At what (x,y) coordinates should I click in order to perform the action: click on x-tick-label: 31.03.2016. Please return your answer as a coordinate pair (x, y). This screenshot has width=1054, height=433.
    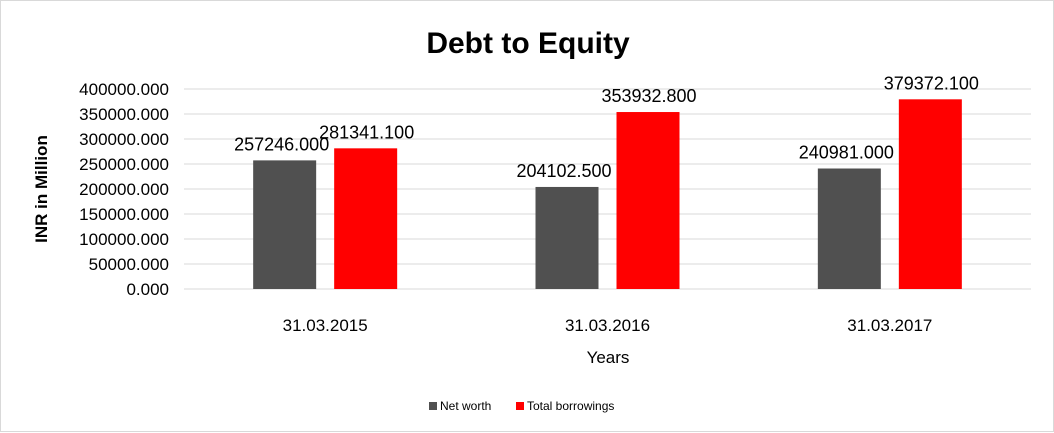
    Looking at the image, I should click on (607, 325).